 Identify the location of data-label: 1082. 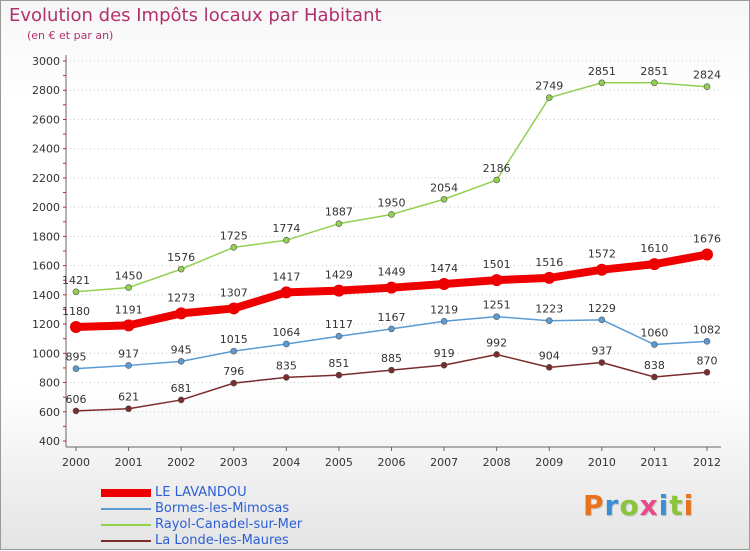
(707, 329).